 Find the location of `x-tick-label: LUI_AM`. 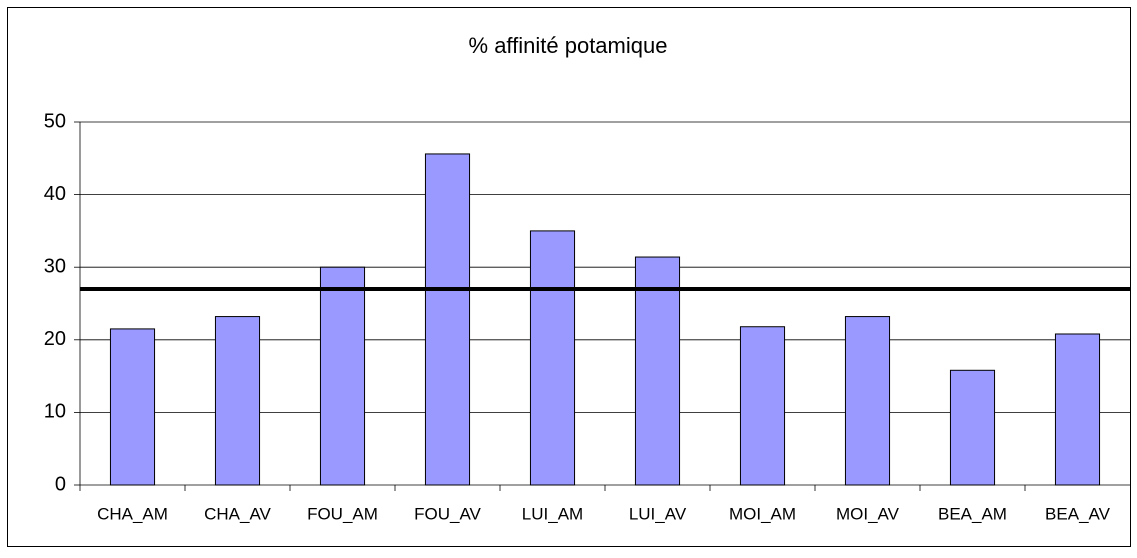

x-tick-label: LUI_AM is located at coordinates (552, 513).